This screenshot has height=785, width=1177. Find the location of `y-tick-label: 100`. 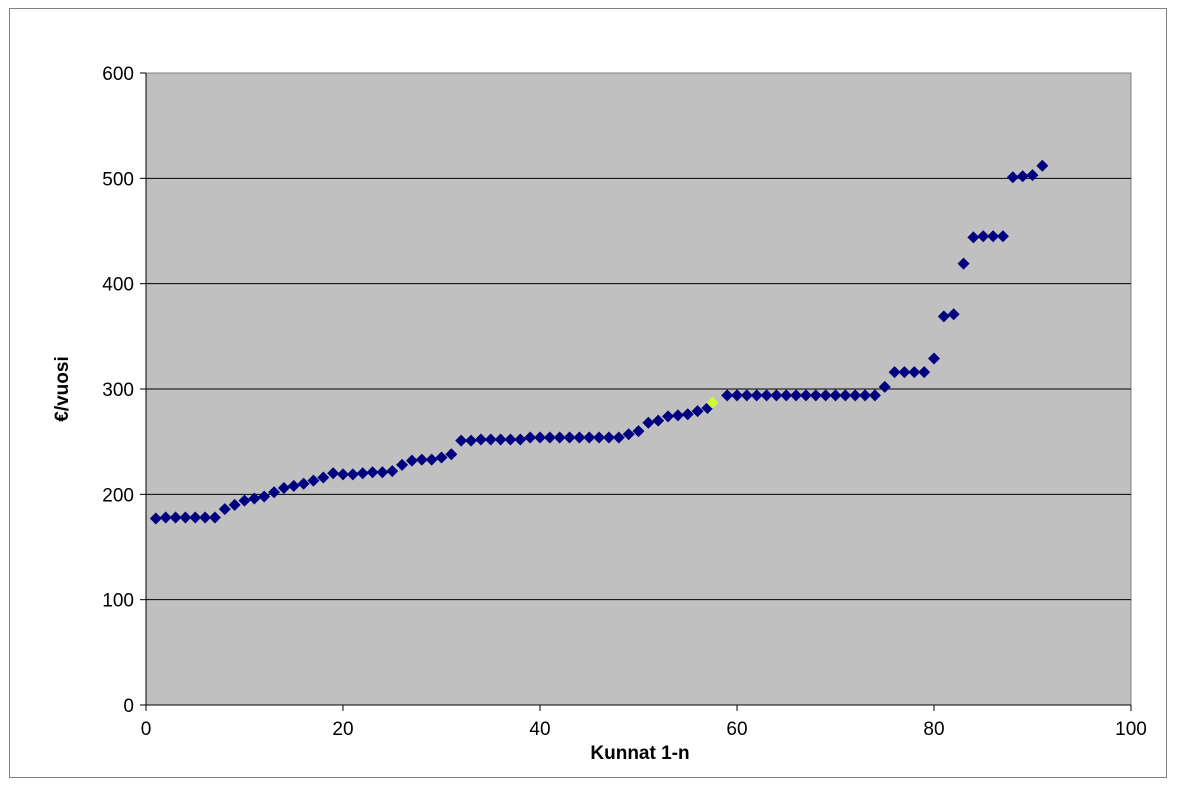

y-tick-label: 100 is located at coordinates (118, 601).